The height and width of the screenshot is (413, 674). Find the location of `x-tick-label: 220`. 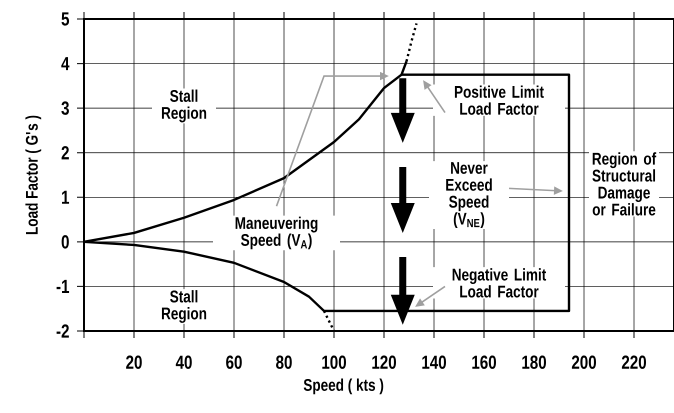

x-tick-label: 220 is located at coordinates (634, 362).